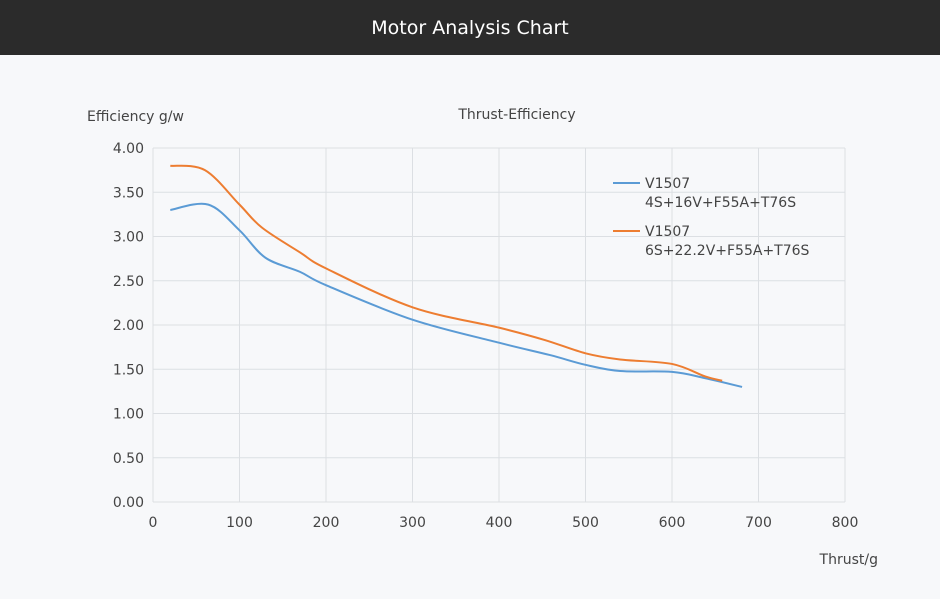 The width and height of the screenshot is (940, 599). What do you see at coordinates (128, 326) in the screenshot?
I see `y-tick-label: 2.00` at bounding box center [128, 326].